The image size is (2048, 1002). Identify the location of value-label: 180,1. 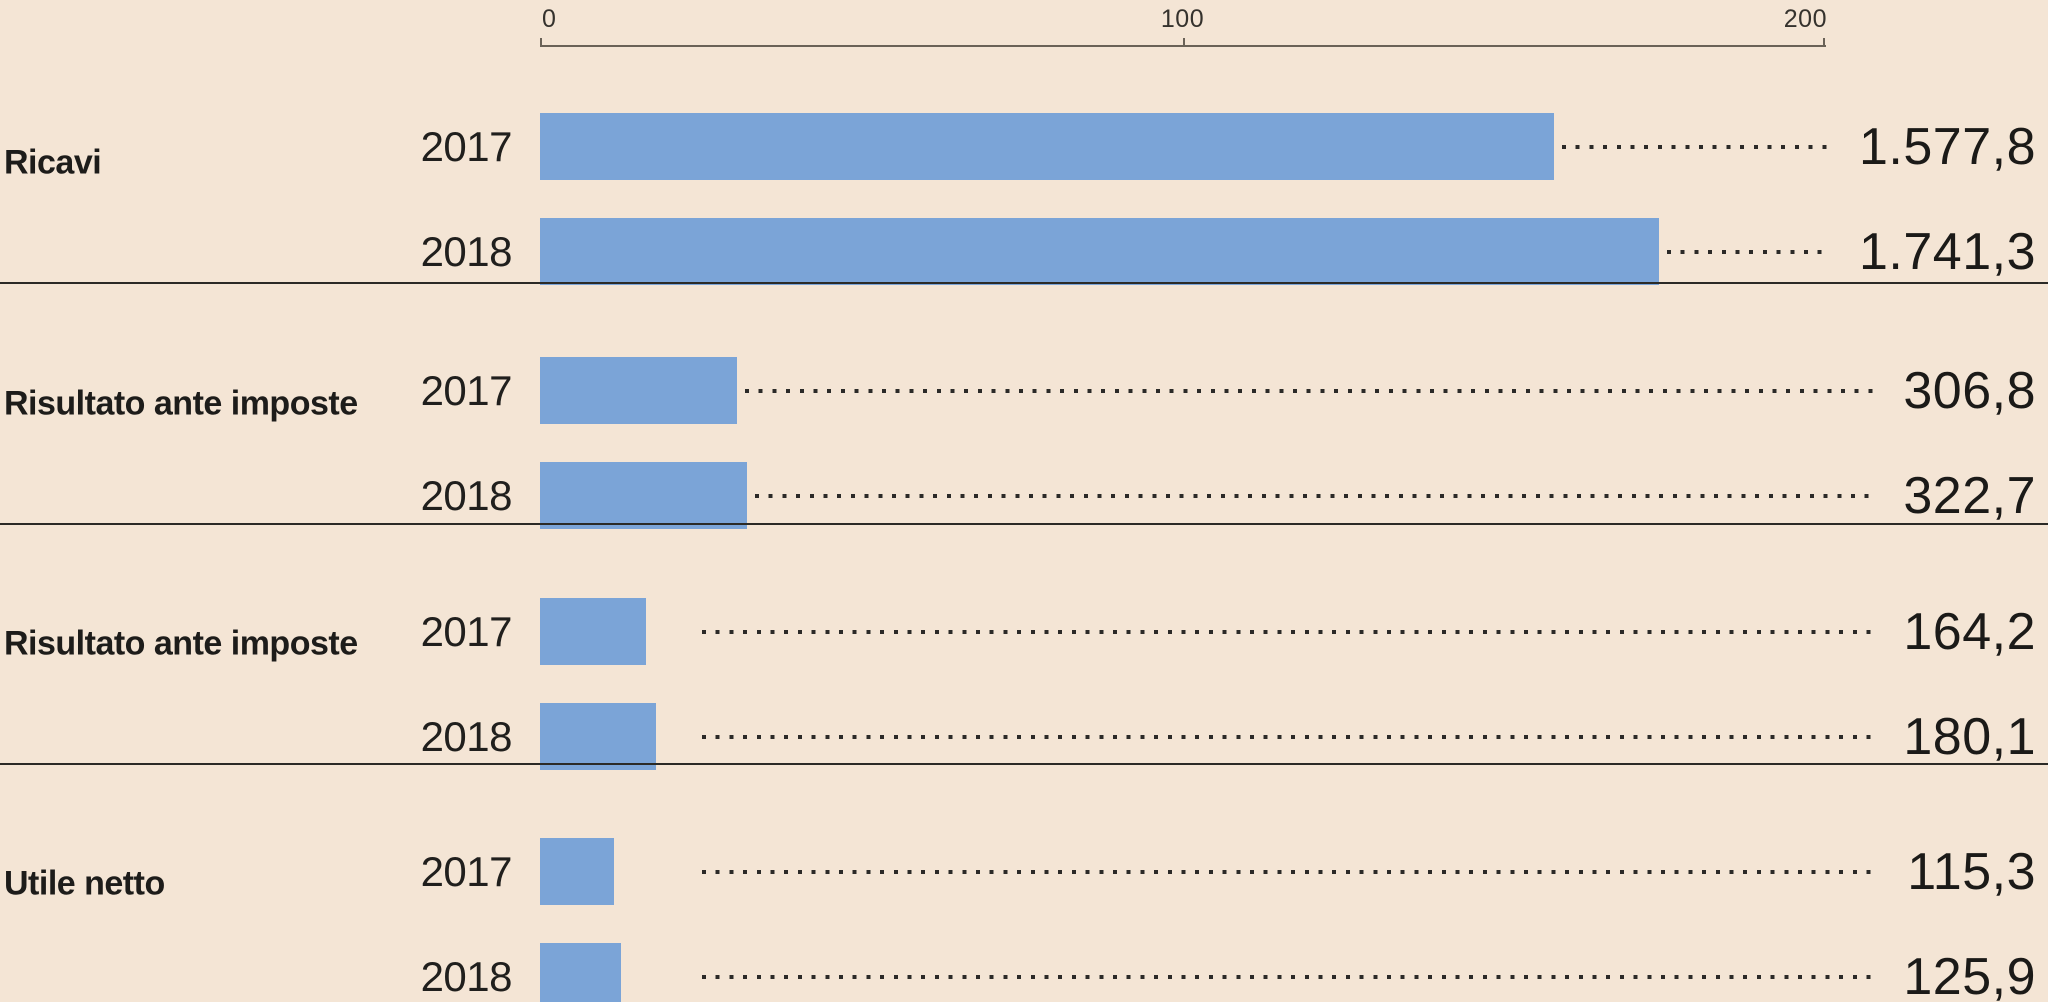
(1969, 736).